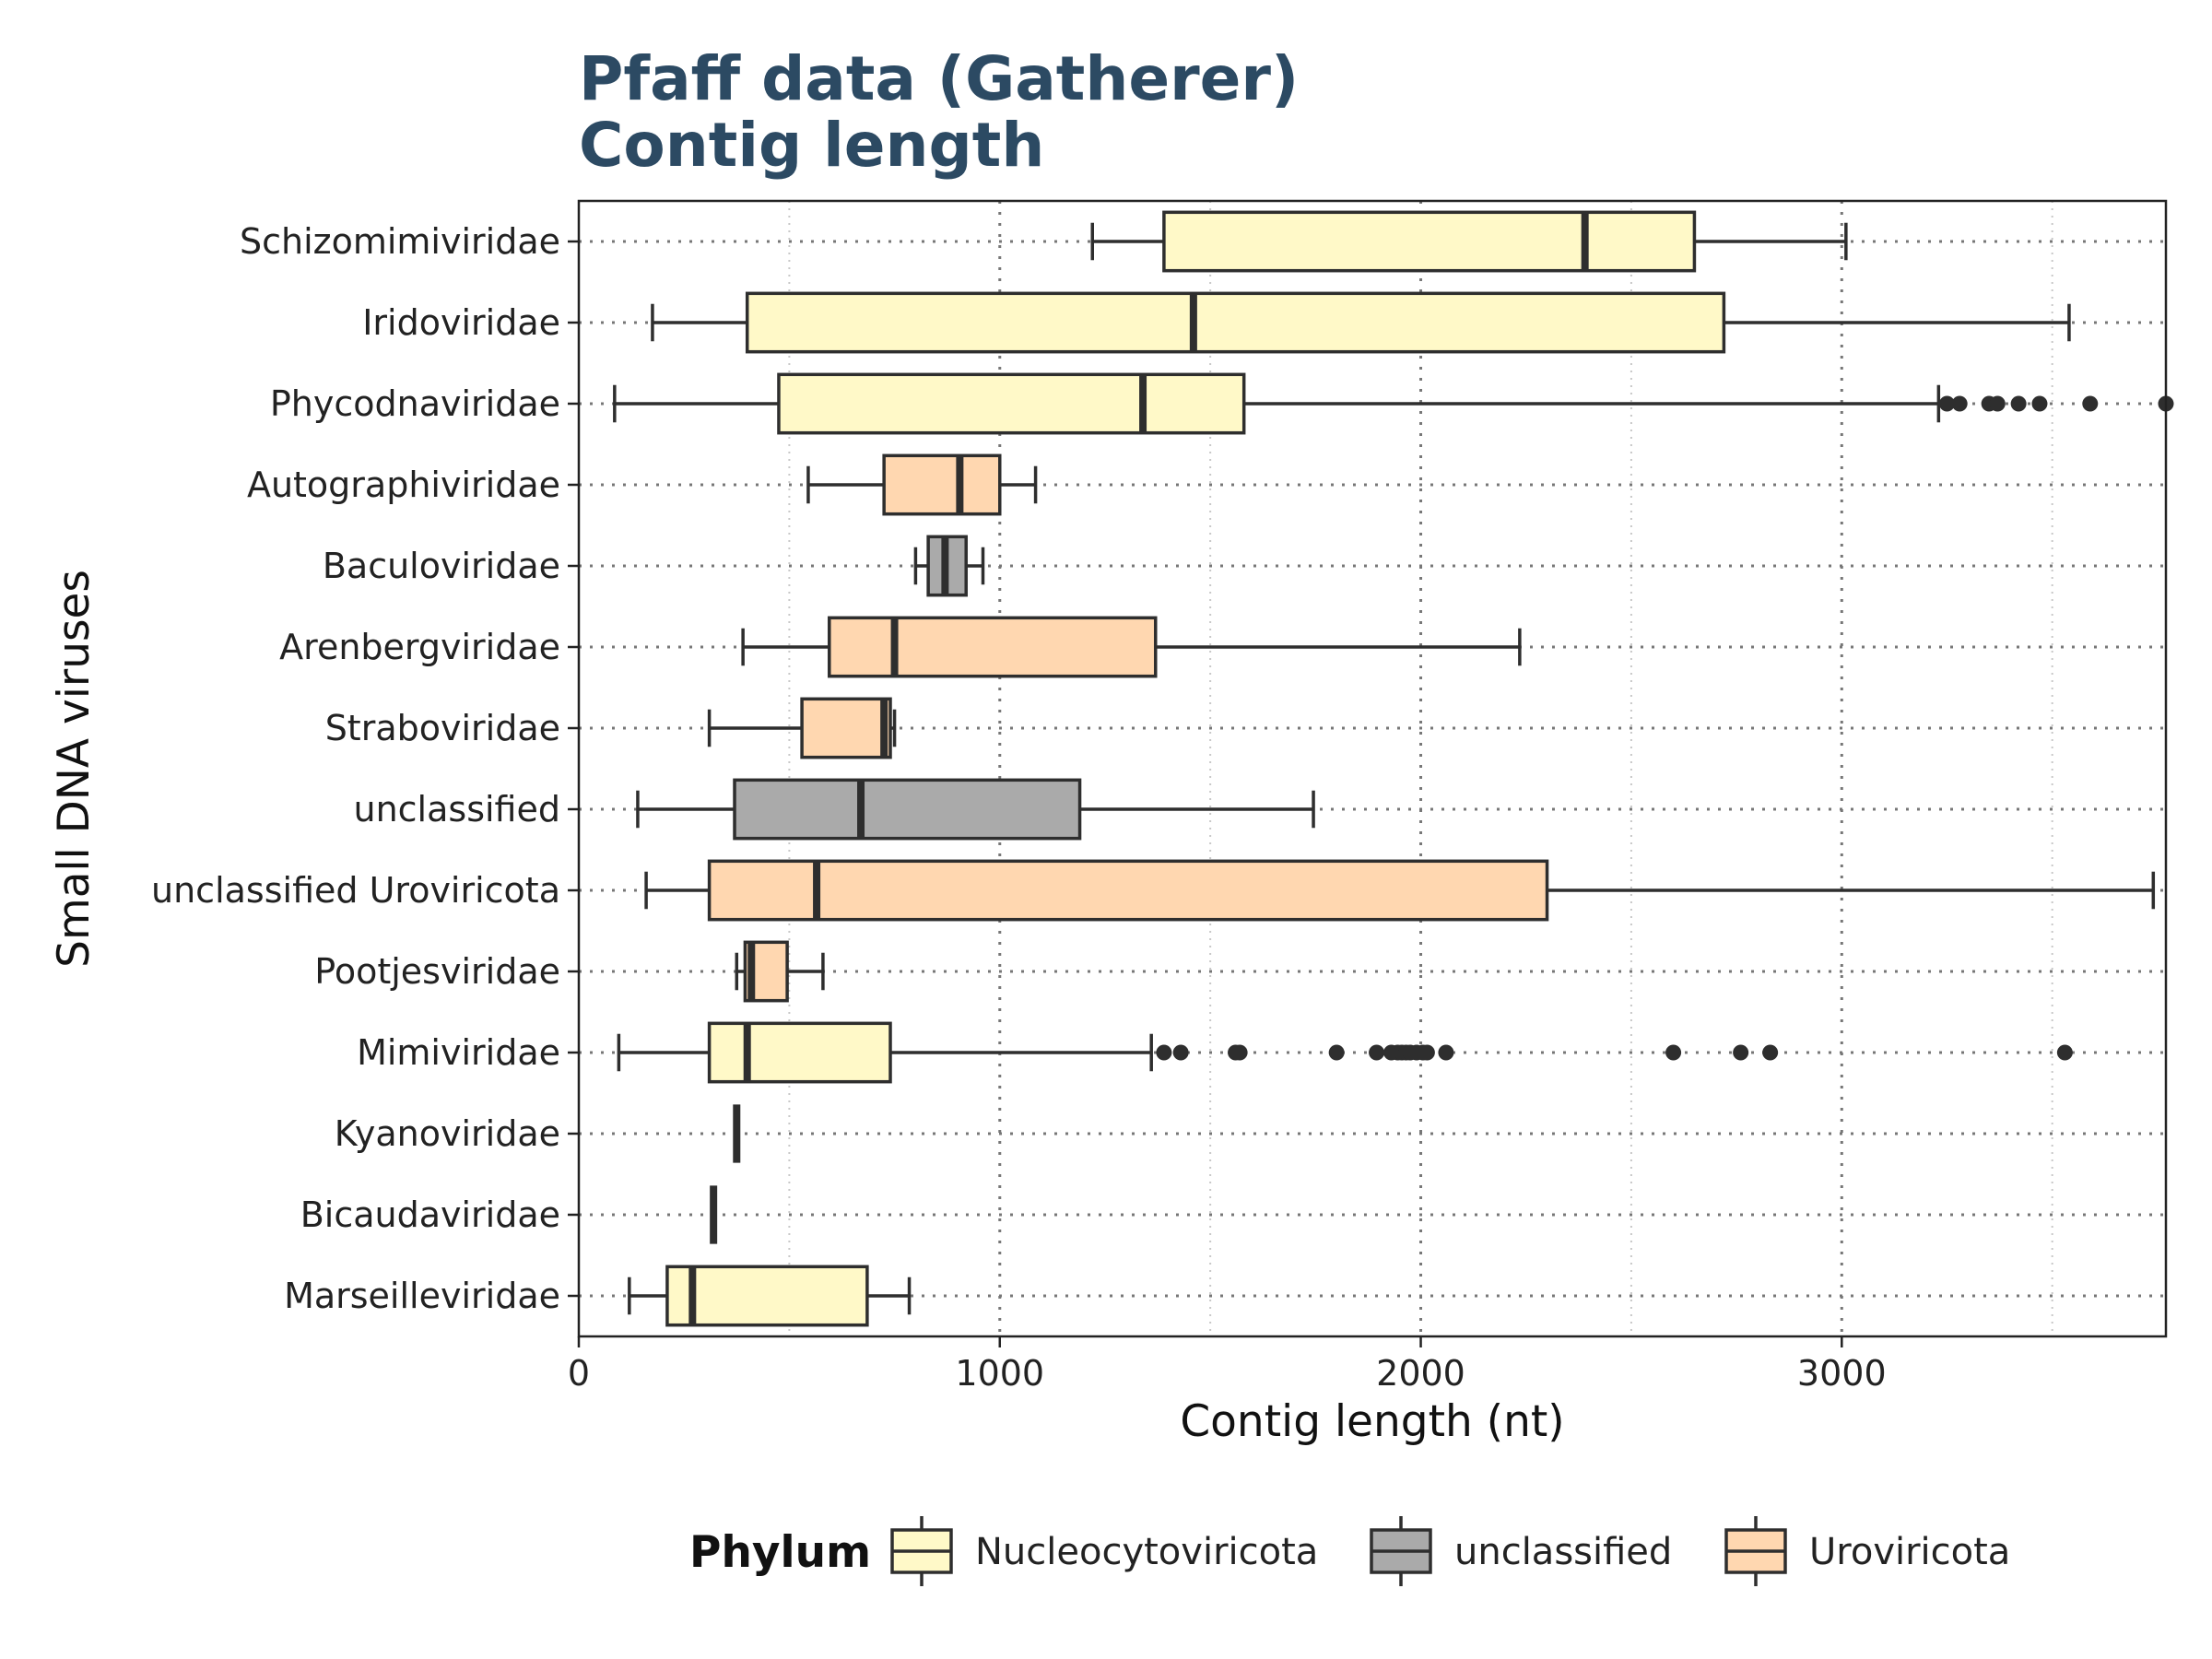  I want to click on boxplot-baculoviridae, so click(949, 566).